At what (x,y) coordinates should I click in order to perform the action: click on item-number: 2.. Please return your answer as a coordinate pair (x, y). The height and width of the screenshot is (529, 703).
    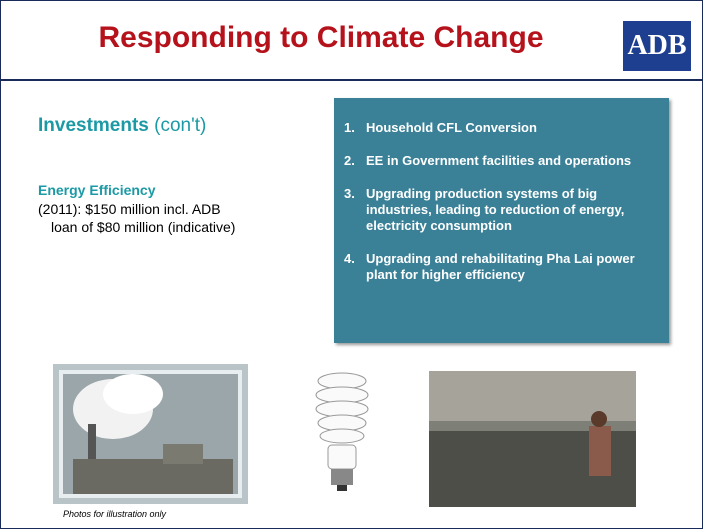
    Looking at the image, I should click on (349, 160).